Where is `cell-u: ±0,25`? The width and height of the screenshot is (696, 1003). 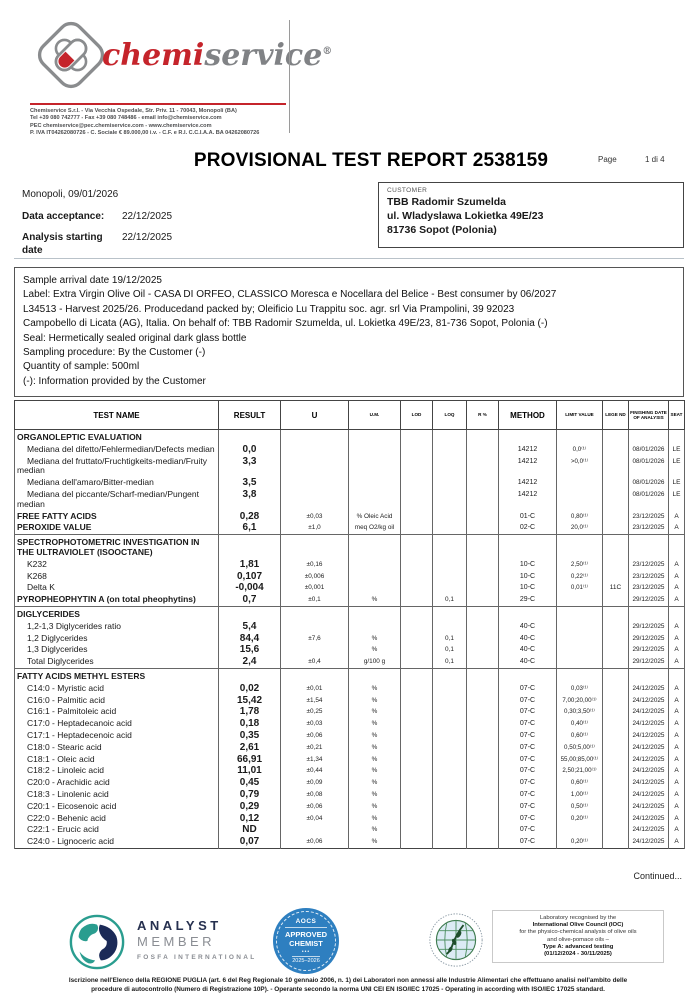
cell-u: ±0,25 is located at coordinates (314, 712).